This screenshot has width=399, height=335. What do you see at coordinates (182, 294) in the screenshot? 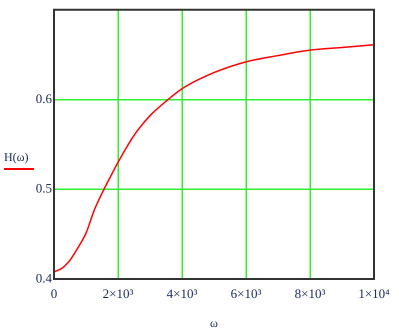
I see `x-tick-label: 4×10³` at bounding box center [182, 294].